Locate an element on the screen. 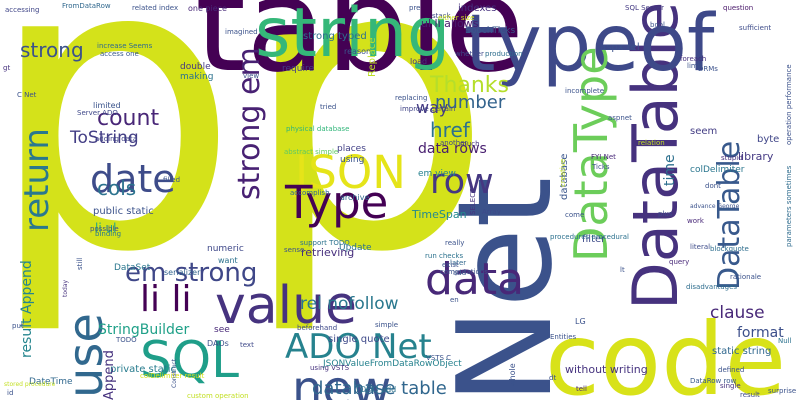 Image resolution: width=800 pixels, height=400 pixels. cloud-word: database table is located at coordinates (379, 388).